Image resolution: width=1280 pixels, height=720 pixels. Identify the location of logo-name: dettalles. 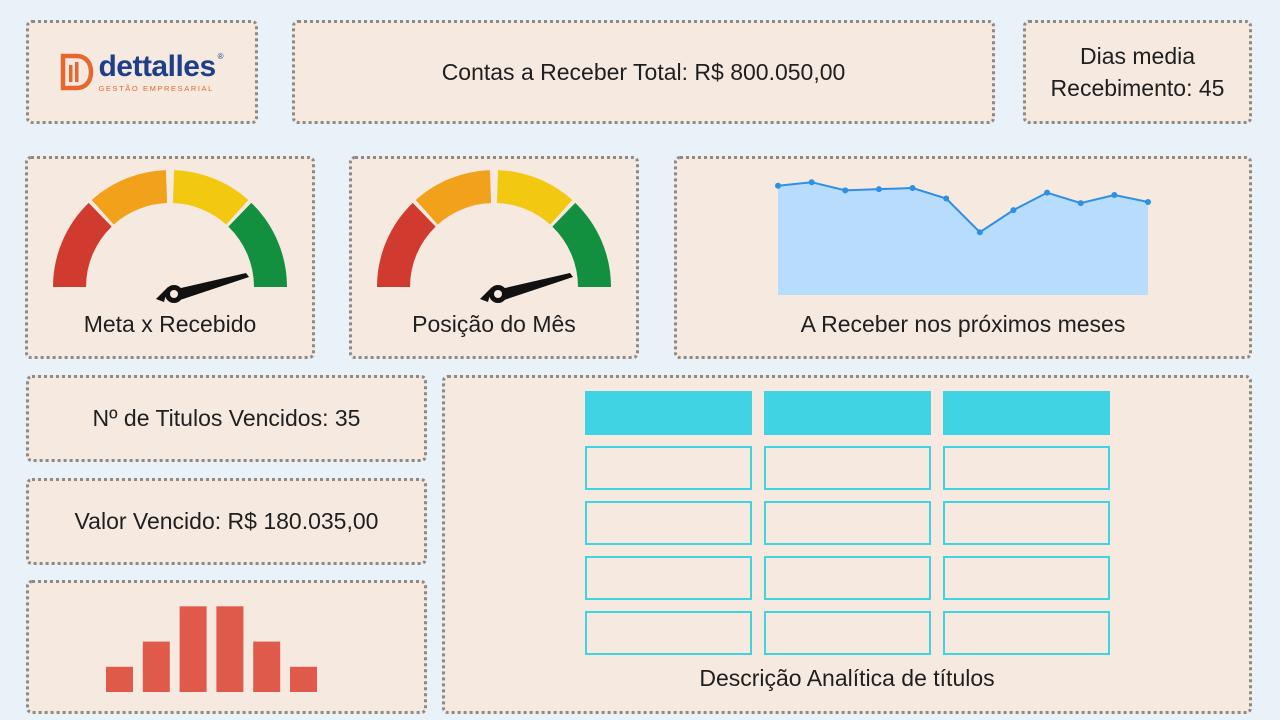
(157, 66).